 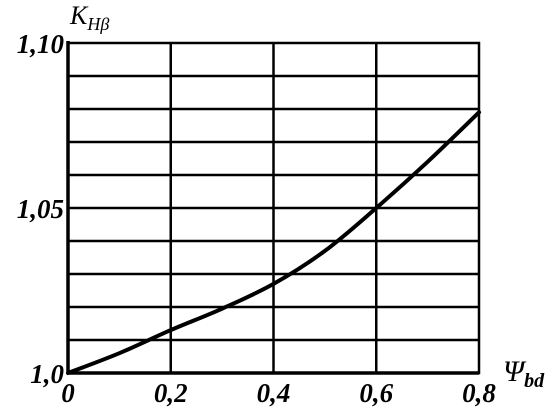 What do you see at coordinates (97, 24) in the screenshot?
I see `y-axis-label-sub: Hβ` at bounding box center [97, 24].